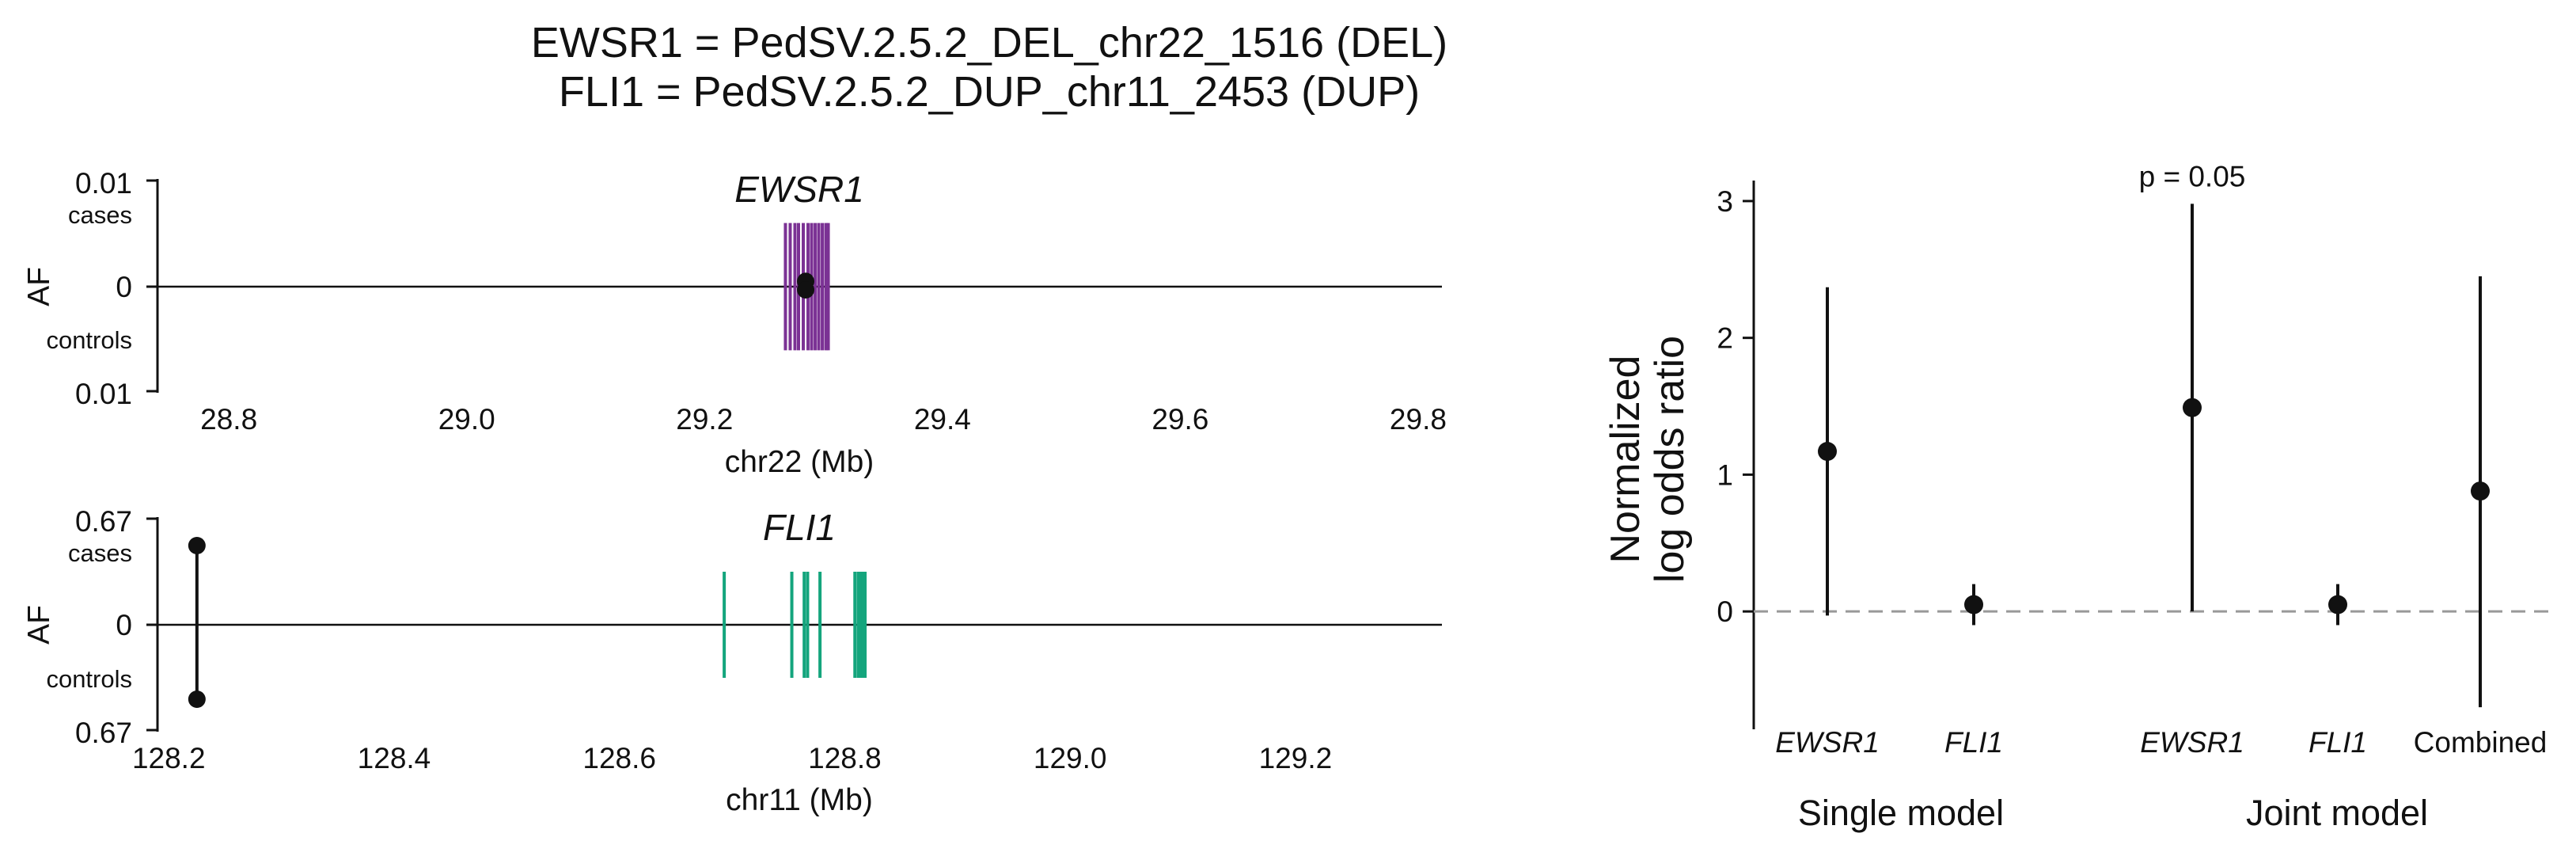 The image size is (2576, 856). What do you see at coordinates (169, 758) in the screenshot?
I see `fli1-xtick-0: 128.2` at bounding box center [169, 758].